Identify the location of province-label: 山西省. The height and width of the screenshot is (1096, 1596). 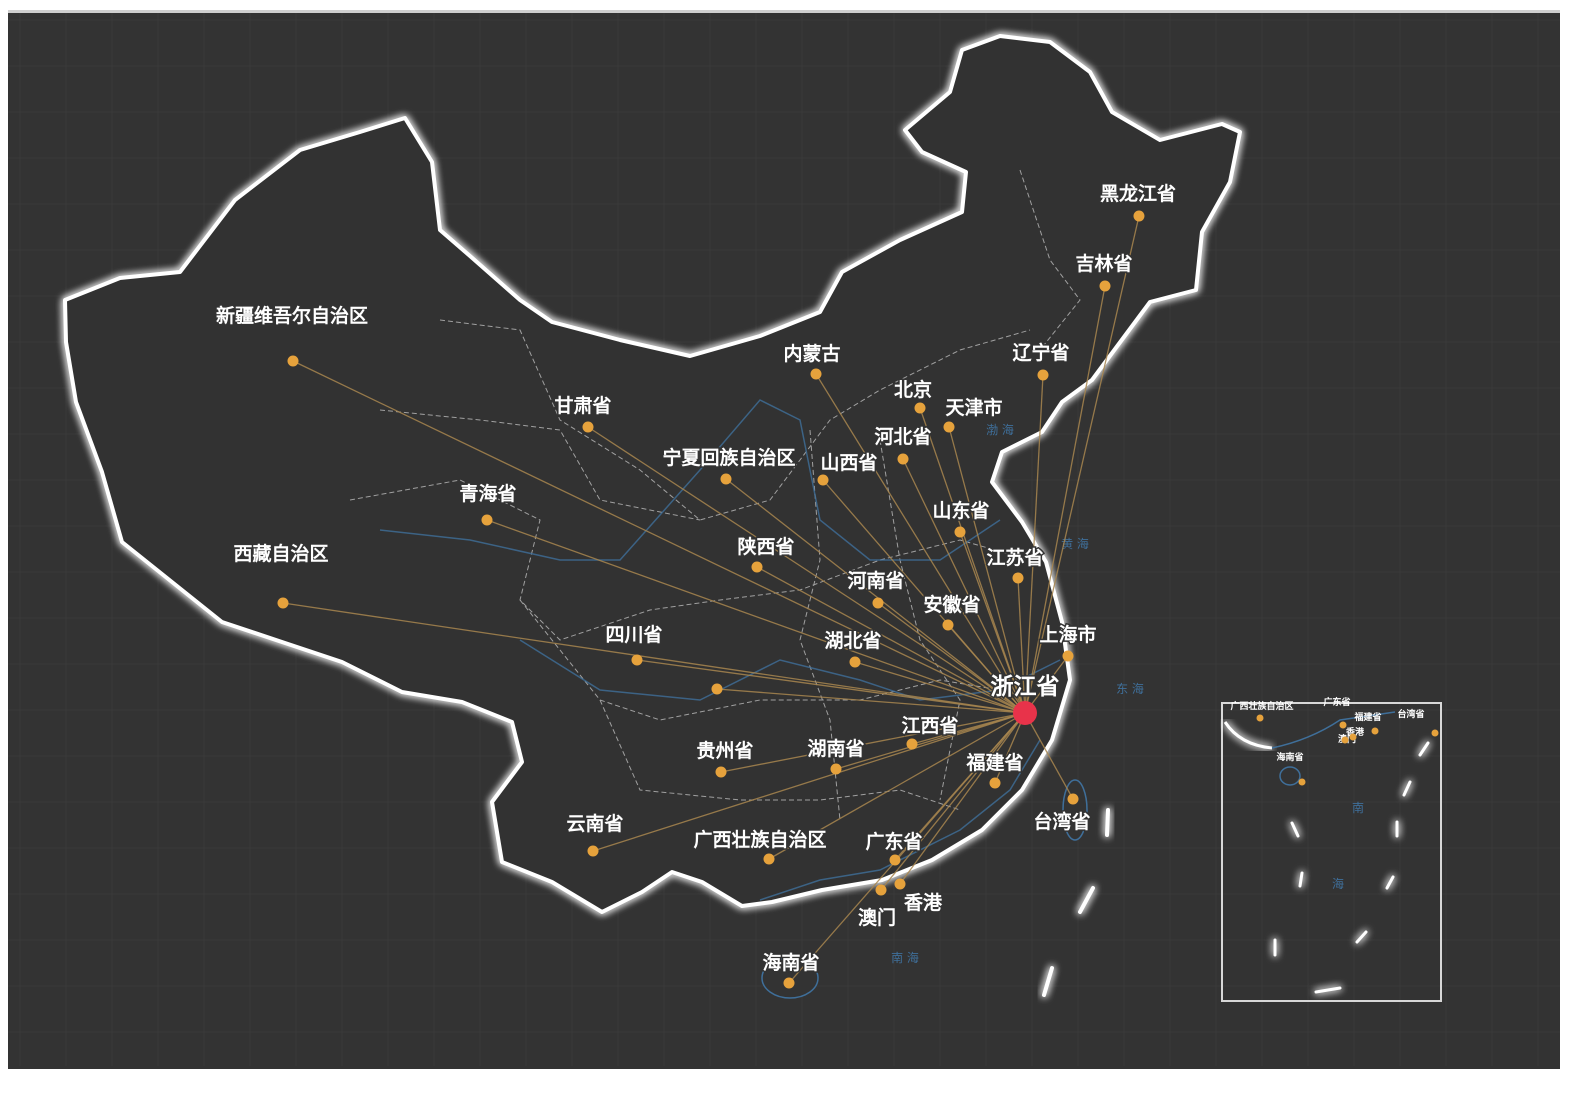
(848, 463).